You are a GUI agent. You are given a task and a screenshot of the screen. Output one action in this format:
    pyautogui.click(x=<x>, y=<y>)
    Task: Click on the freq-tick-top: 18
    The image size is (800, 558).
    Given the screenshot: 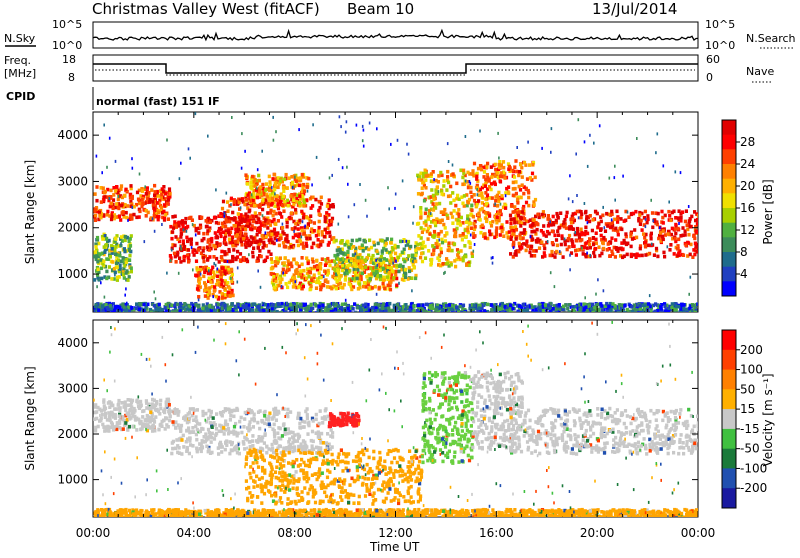 What is the action you would take?
    pyautogui.click(x=69, y=59)
    